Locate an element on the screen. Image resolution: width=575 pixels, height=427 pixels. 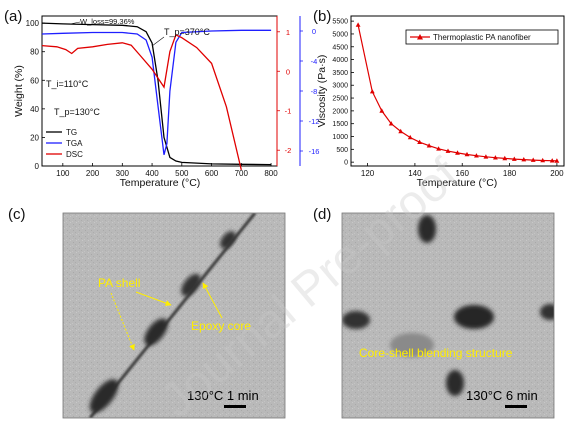
chart-b-x-tick-label: 200 is located at coordinates (557, 173).